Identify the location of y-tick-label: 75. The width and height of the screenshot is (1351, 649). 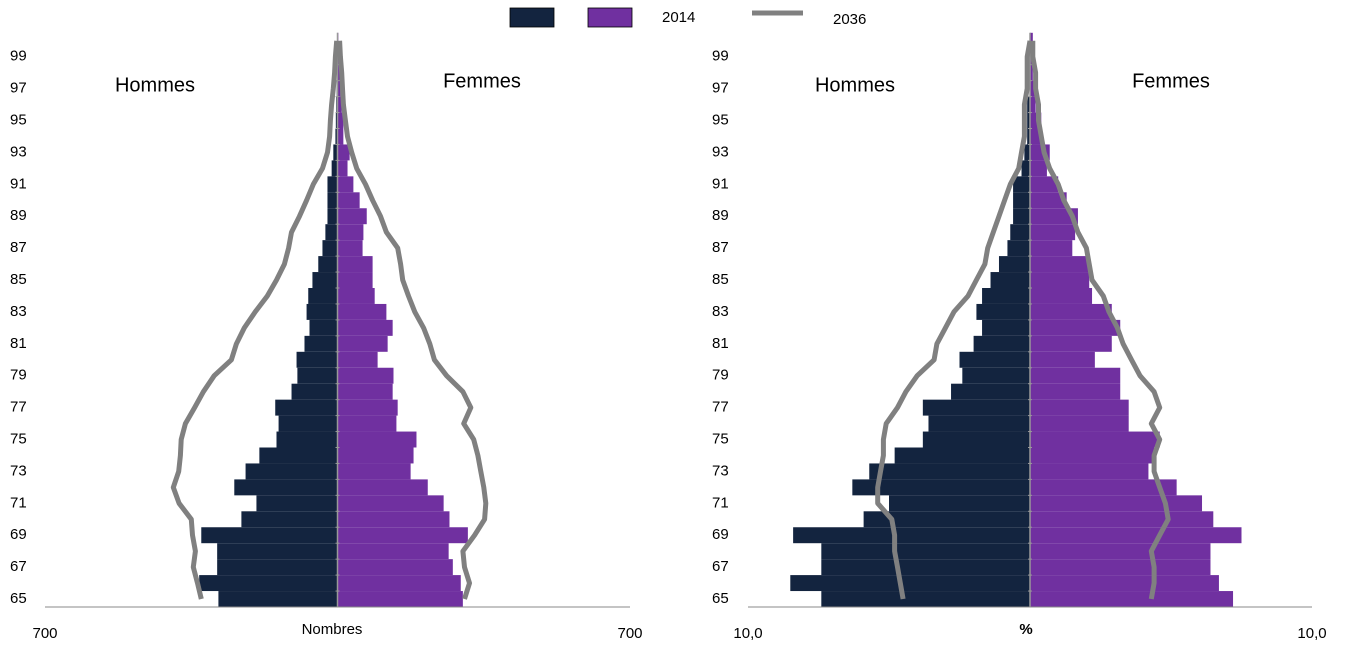
(720, 438).